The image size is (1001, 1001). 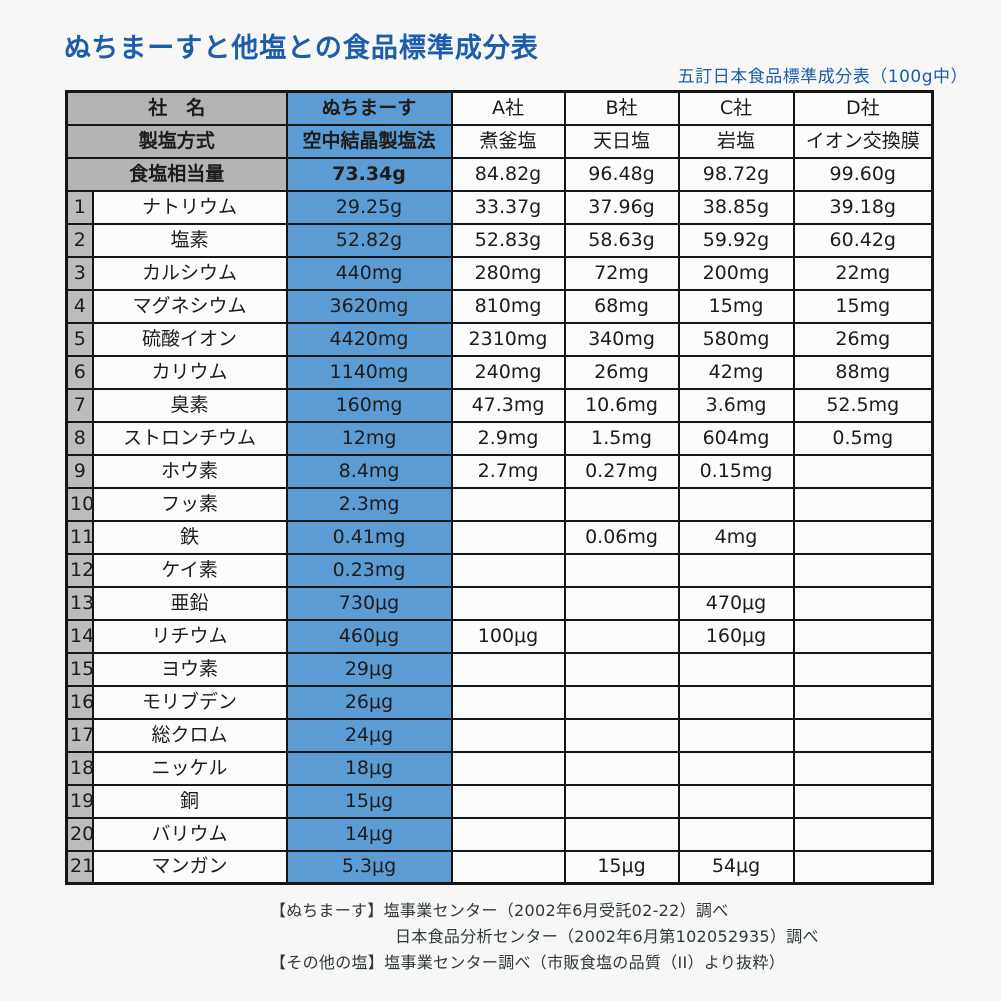 I want to click on row-number-cell: 6, so click(x=79, y=372).